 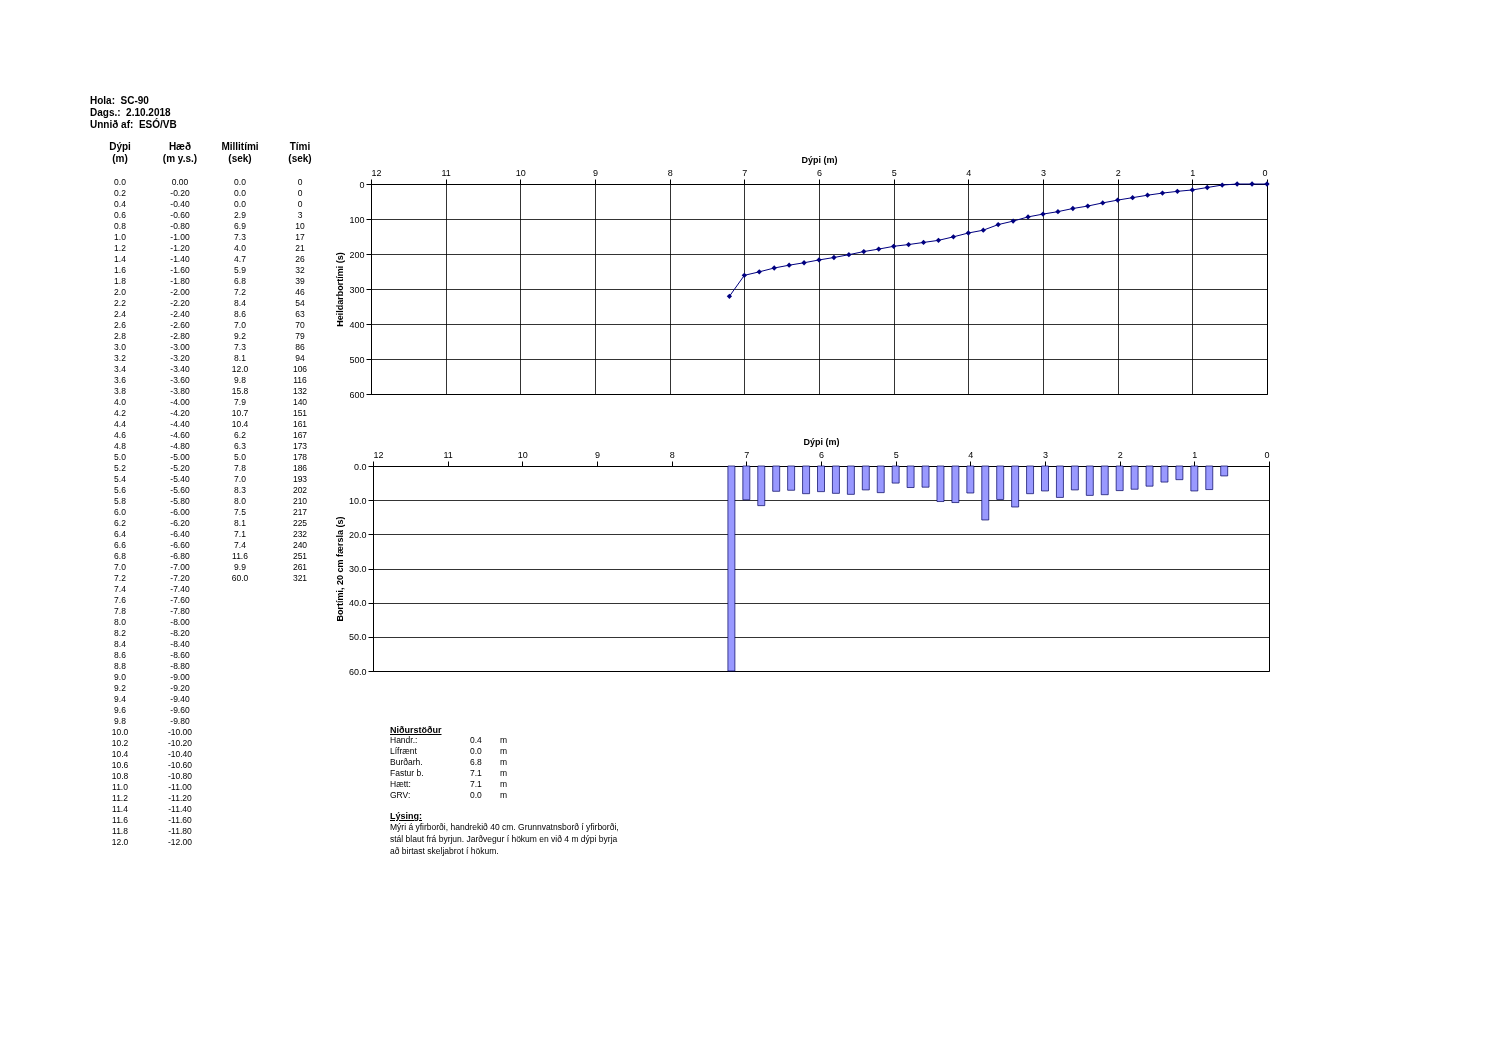 What do you see at coordinates (120, 101) in the screenshot?
I see `text: Hola: SC-90` at bounding box center [120, 101].